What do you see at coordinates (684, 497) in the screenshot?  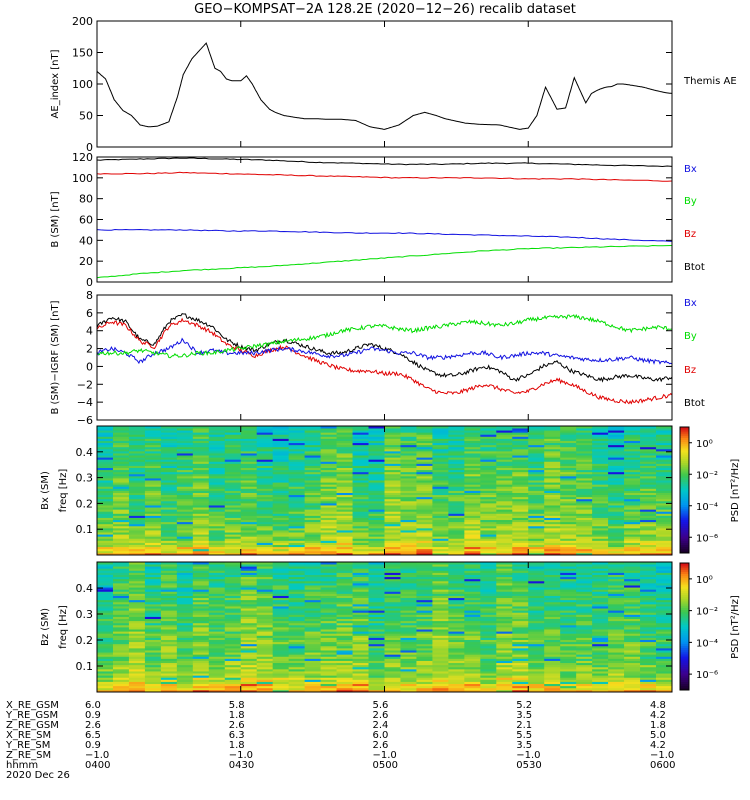 I see `colorbar-segment` at bounding box center [684, 497].